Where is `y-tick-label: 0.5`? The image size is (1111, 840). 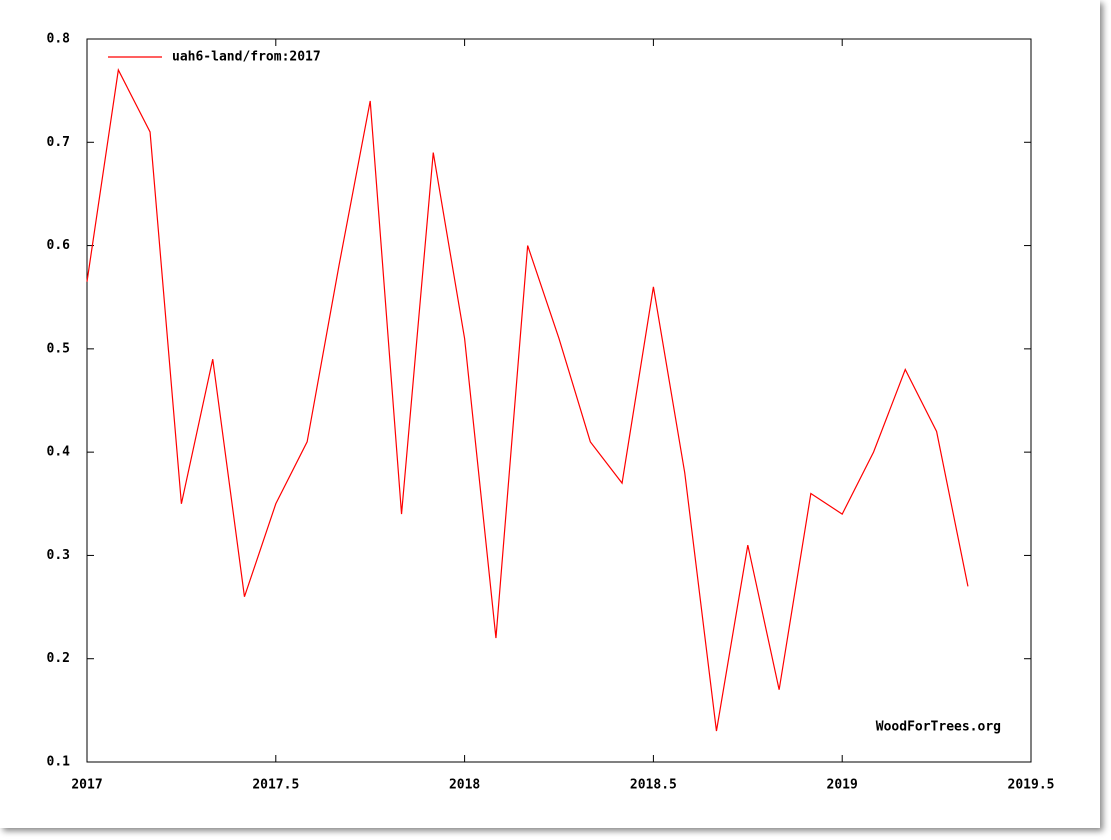 y-tick-label: 0.5 is located at coordinates (58, 348).